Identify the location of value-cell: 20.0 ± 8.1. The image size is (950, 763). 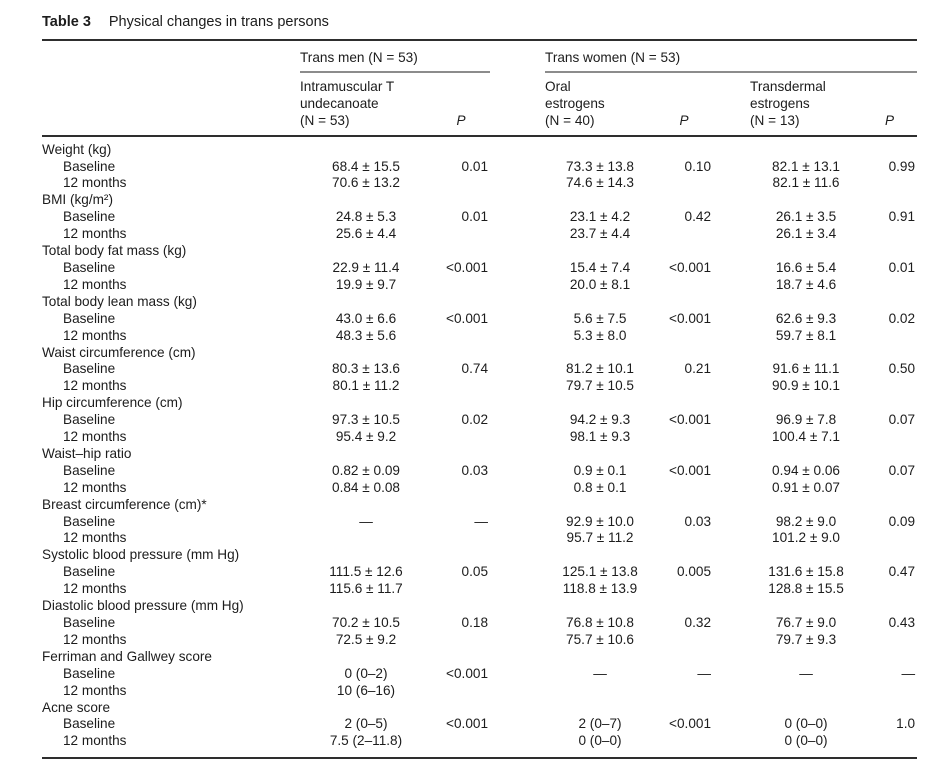
(600, 284).